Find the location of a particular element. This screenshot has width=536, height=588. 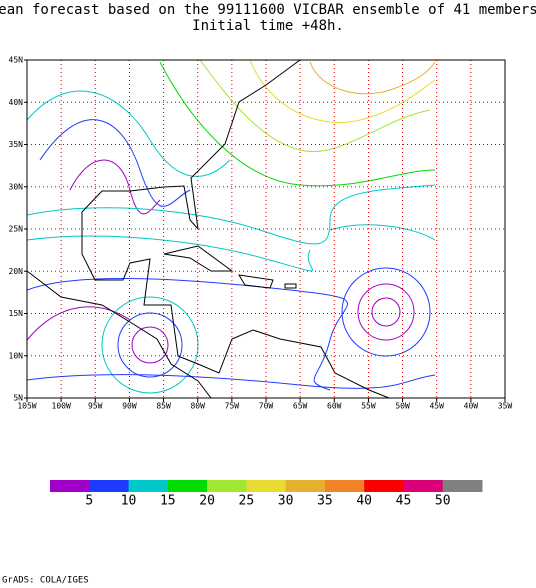

x-tick-label: 75W is located at coordinates (232, 406).